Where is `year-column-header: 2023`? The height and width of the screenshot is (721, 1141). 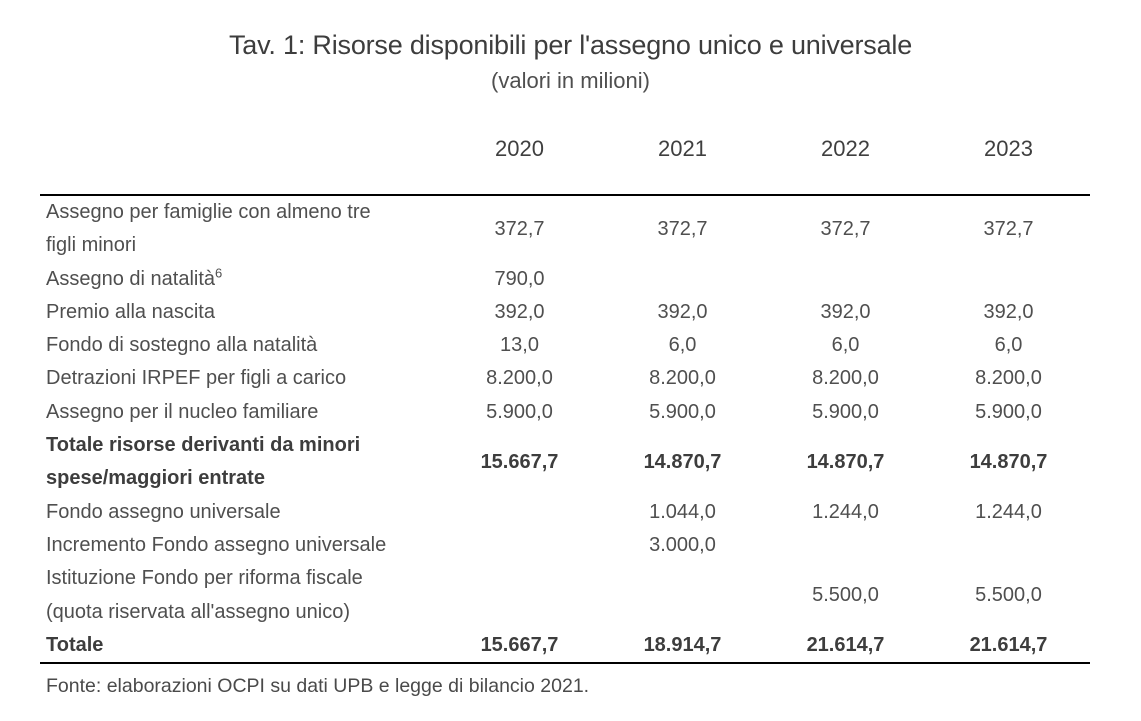 year-column-header: 2023 is located at coordinates (1008, 164).